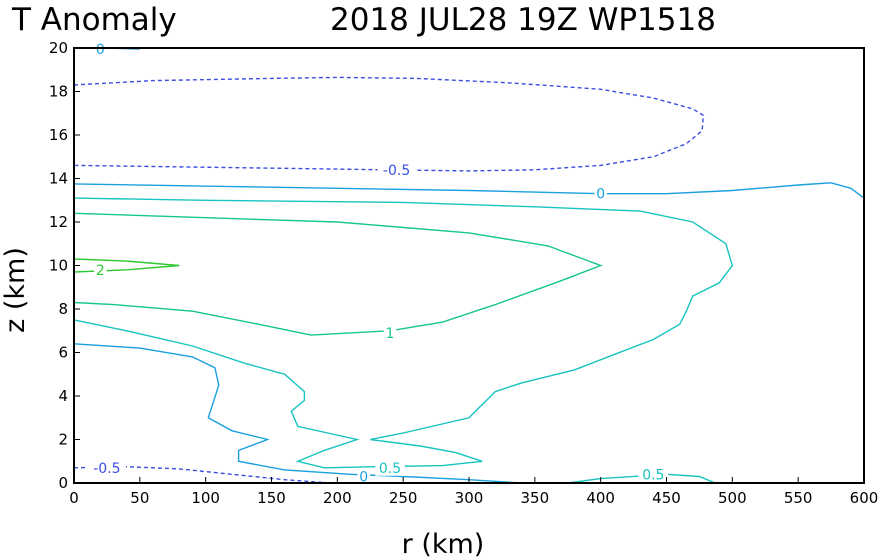 The height and width of the screenshot is (559, 879). What do you see at coordinates (58, 179) in the screenshot?
I see `y-tick-label: 14` at bounding box center [58, 179].